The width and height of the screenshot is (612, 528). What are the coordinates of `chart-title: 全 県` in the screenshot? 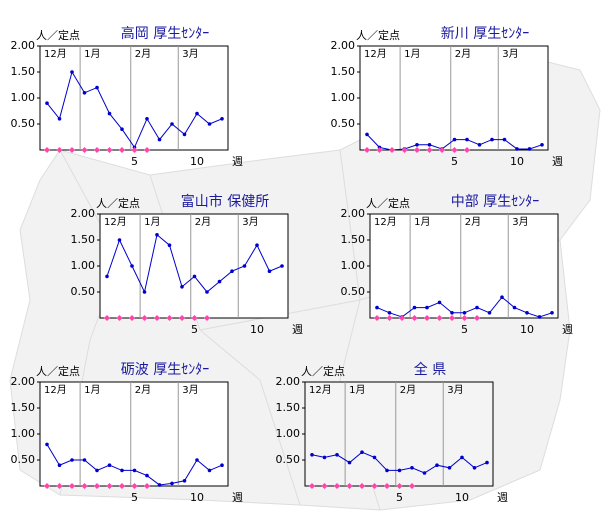 It's located at (430, 369).